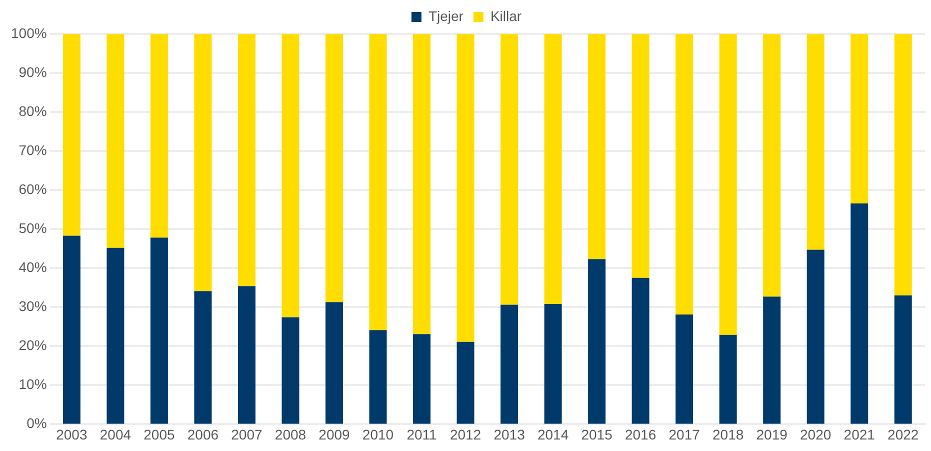 The height and width of the screenshot is (451, 931). What do you see at coordinates (510, 434) in the screenshot?
I see `x-tick-label: 2013` at bounding box center [510, 434].